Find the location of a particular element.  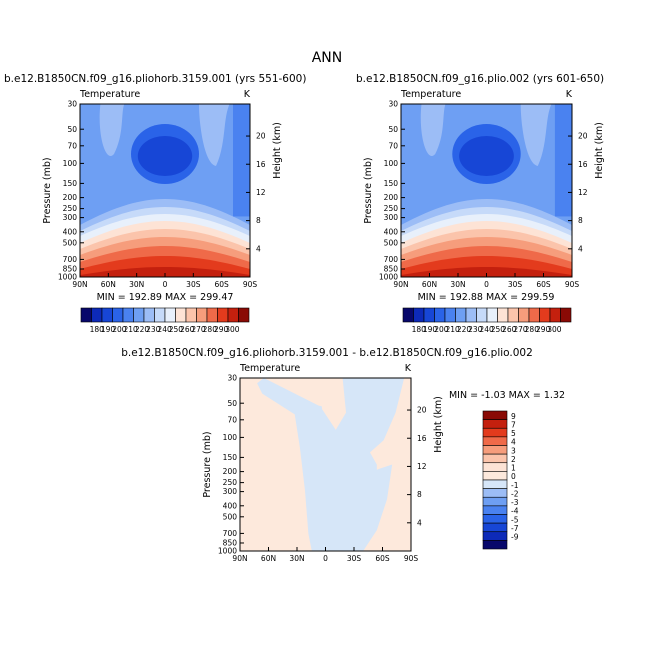

y-right-tick-label: 20 is located at coordinates (261, 136).